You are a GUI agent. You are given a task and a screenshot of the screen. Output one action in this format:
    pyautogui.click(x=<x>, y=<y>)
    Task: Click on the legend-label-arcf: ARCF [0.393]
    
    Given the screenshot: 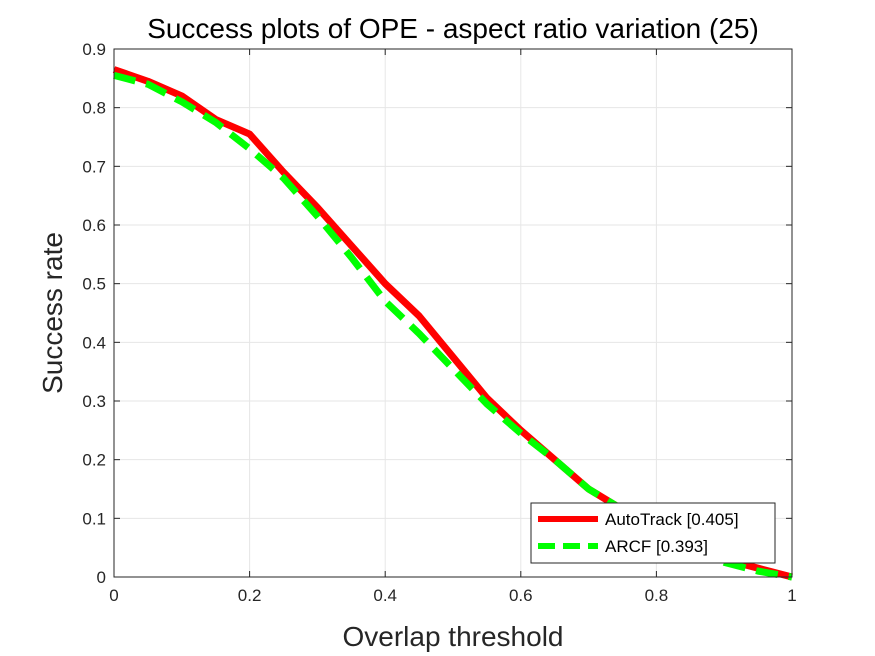 What is the action you would take?
    pyautogui.click(x=656, y=546)
    